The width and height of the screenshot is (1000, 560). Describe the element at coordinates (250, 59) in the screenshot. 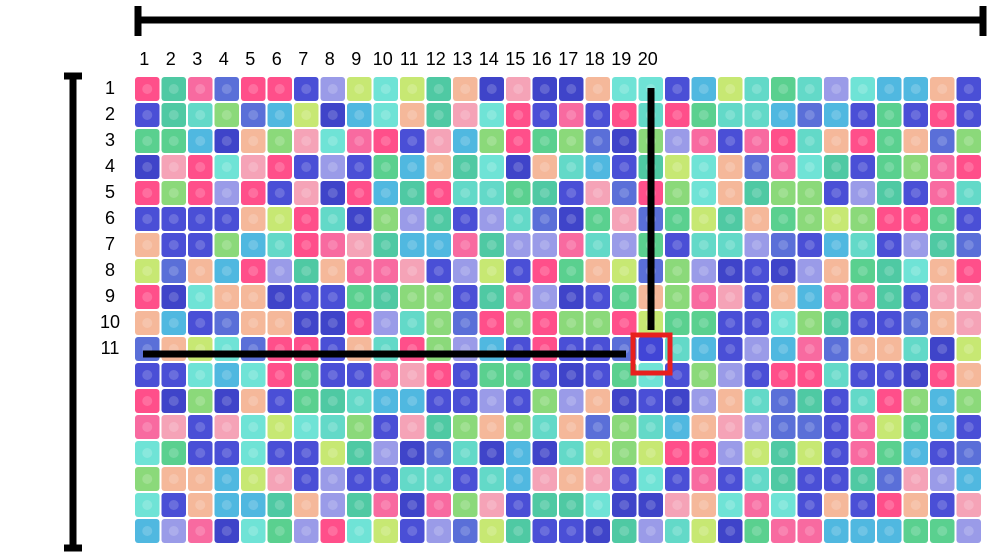

I see `column-label: 5` at that location.